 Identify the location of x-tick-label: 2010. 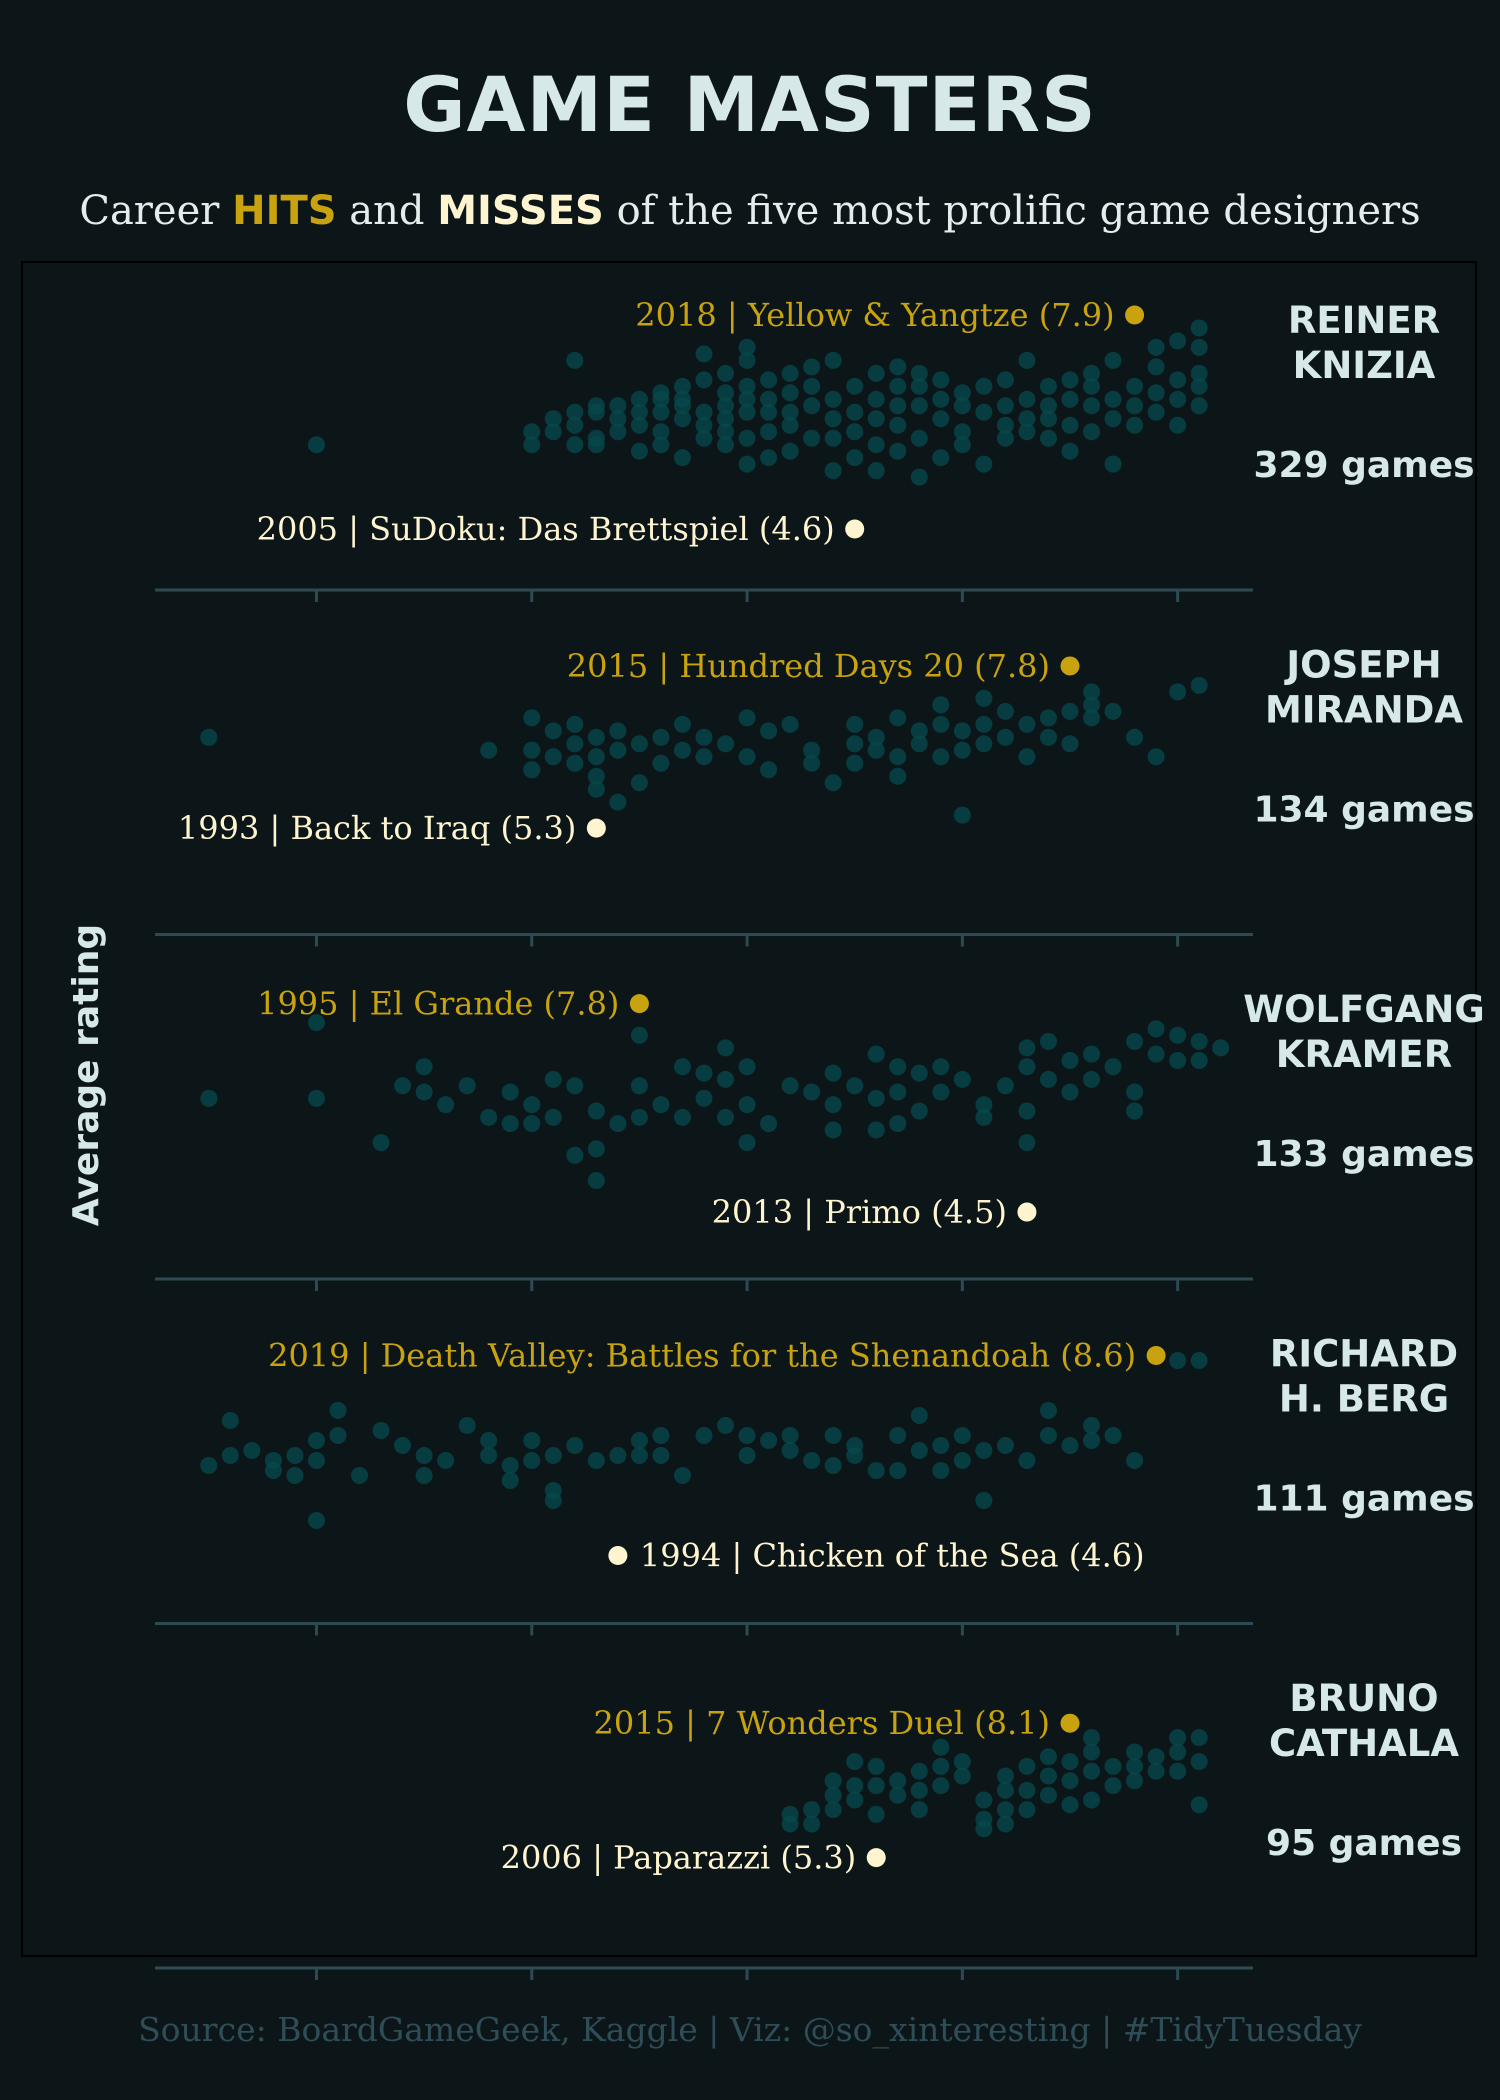
(962, 1999).